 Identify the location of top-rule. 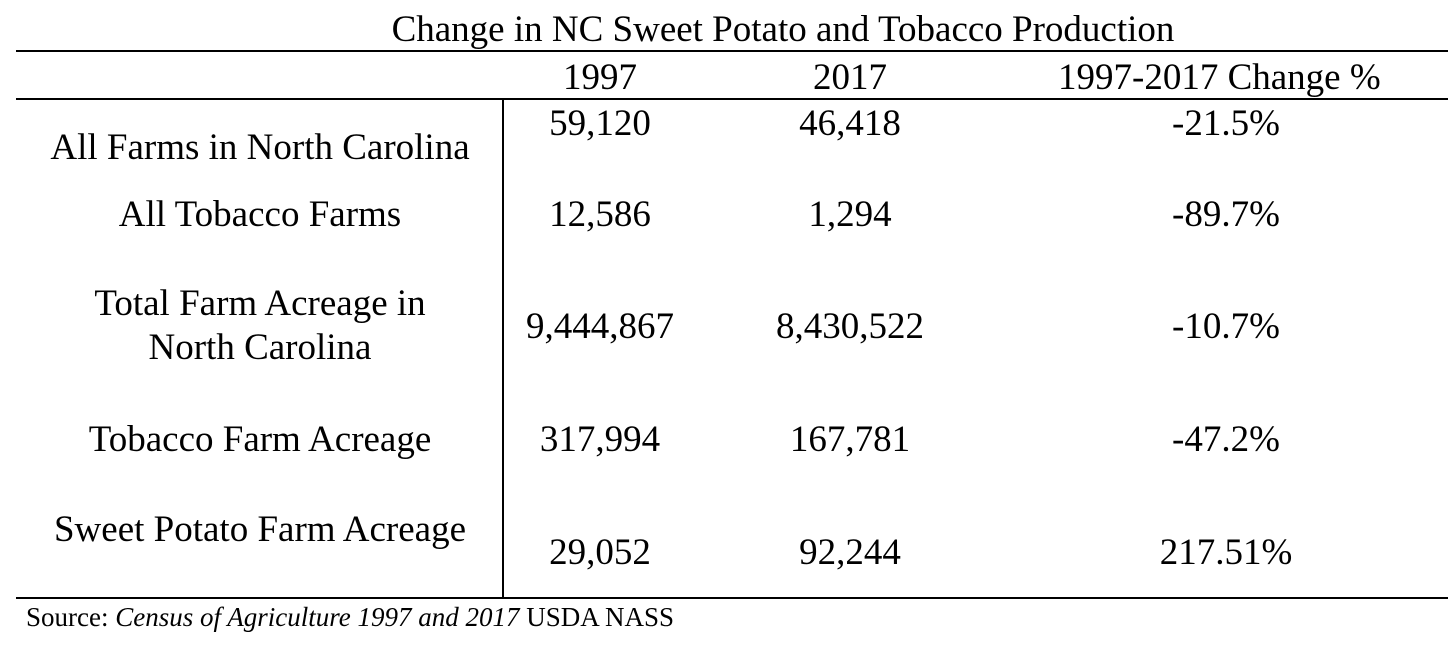
(732, 51).